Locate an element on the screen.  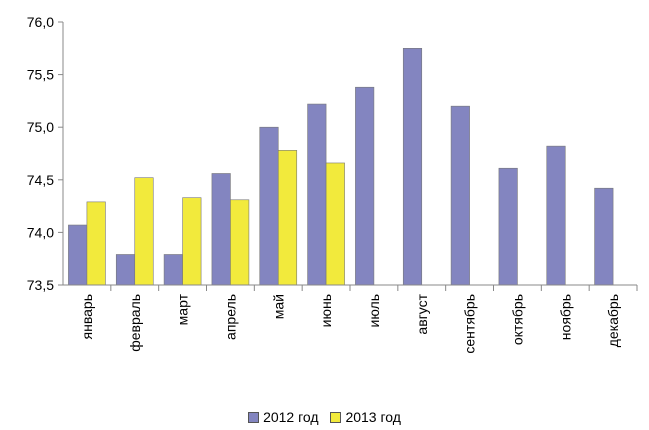
x-category-label: февраль is located at coordinates (135, 323).